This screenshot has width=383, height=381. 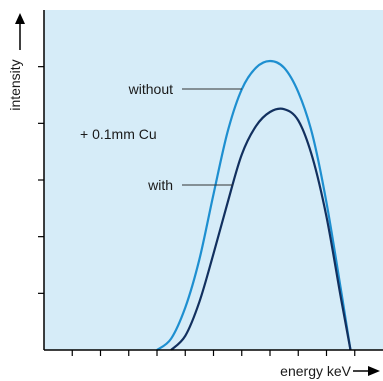 What do you see at coordinates (20, 18) in the screenshot?
I see `y-axis-arrow-head` at bounding box center [20, 18].